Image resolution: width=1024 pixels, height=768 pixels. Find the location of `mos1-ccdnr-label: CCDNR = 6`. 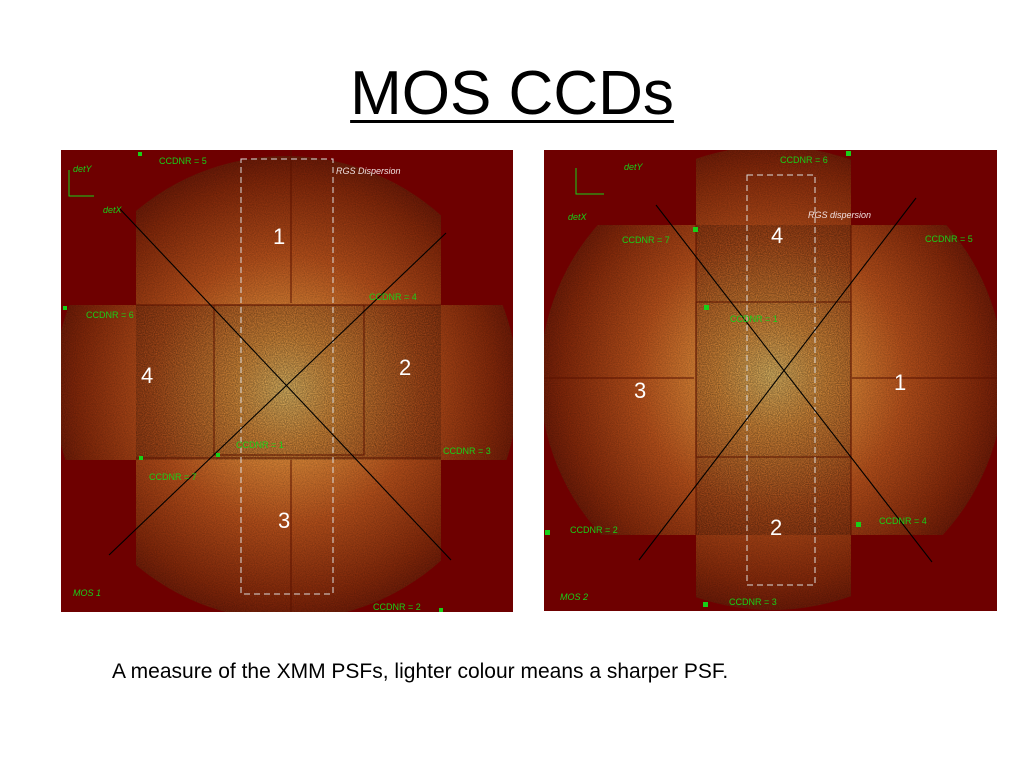

mos1-ccdnr-label: CCDNR = 6 is located at coordinates (110, 315).